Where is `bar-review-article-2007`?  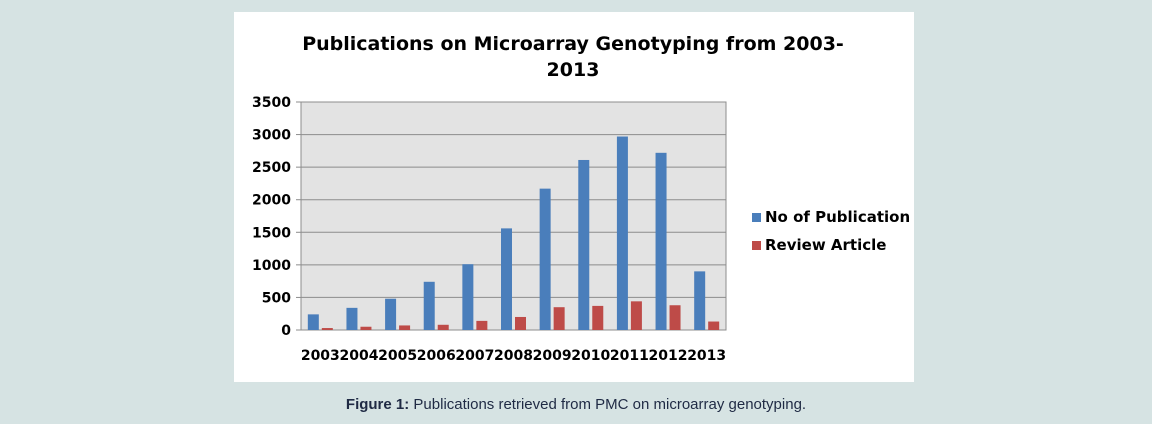
bar-review-article-2007 is located at coordinates (482, 325).